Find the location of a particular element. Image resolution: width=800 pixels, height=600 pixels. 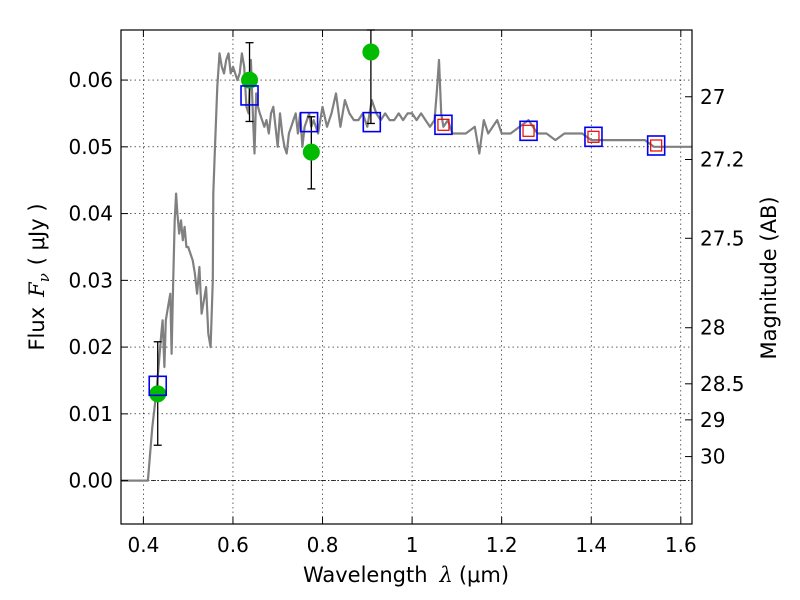

y-axis-title: FluxFν( μJy ) is located at coordinates (39, 276).